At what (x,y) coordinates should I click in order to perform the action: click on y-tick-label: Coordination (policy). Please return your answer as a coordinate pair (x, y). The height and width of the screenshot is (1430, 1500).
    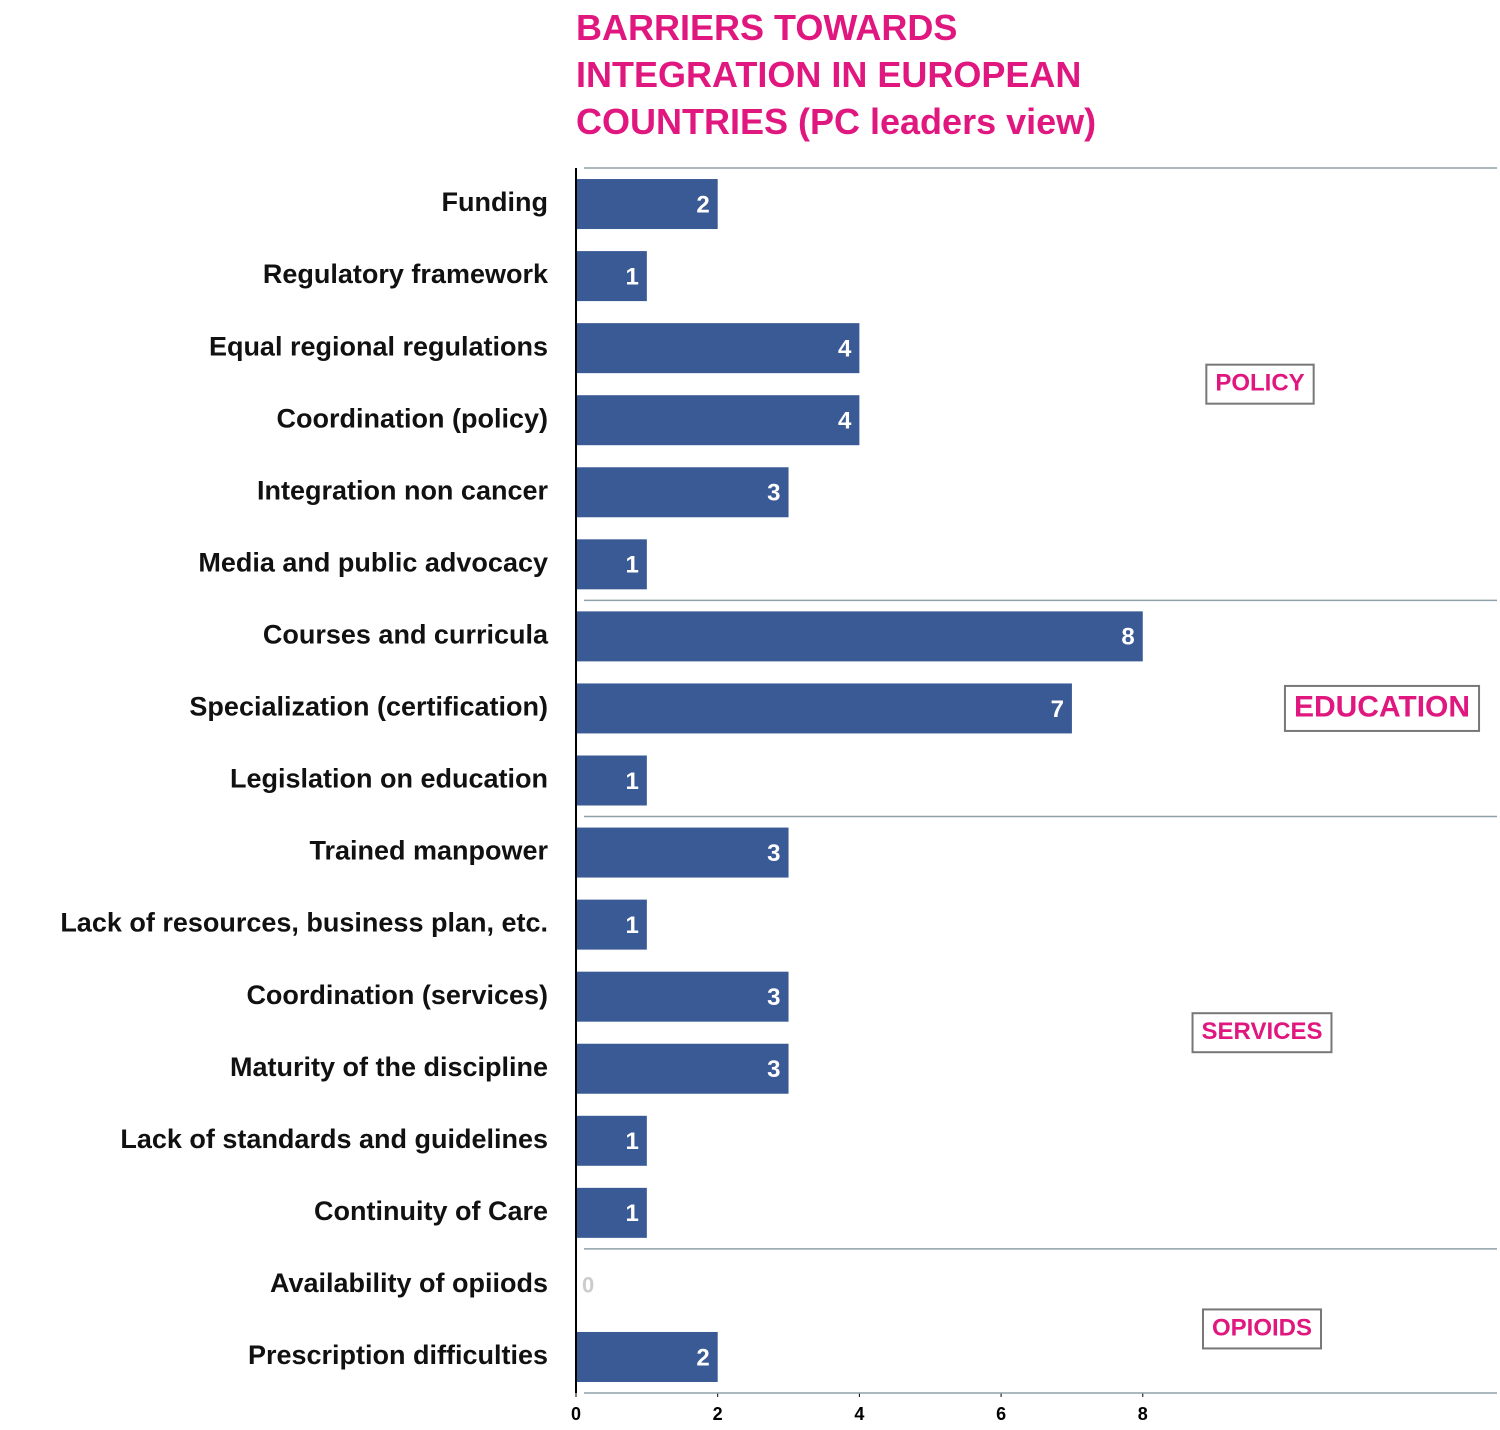
    Looking at the image, I should click on (412, 418).